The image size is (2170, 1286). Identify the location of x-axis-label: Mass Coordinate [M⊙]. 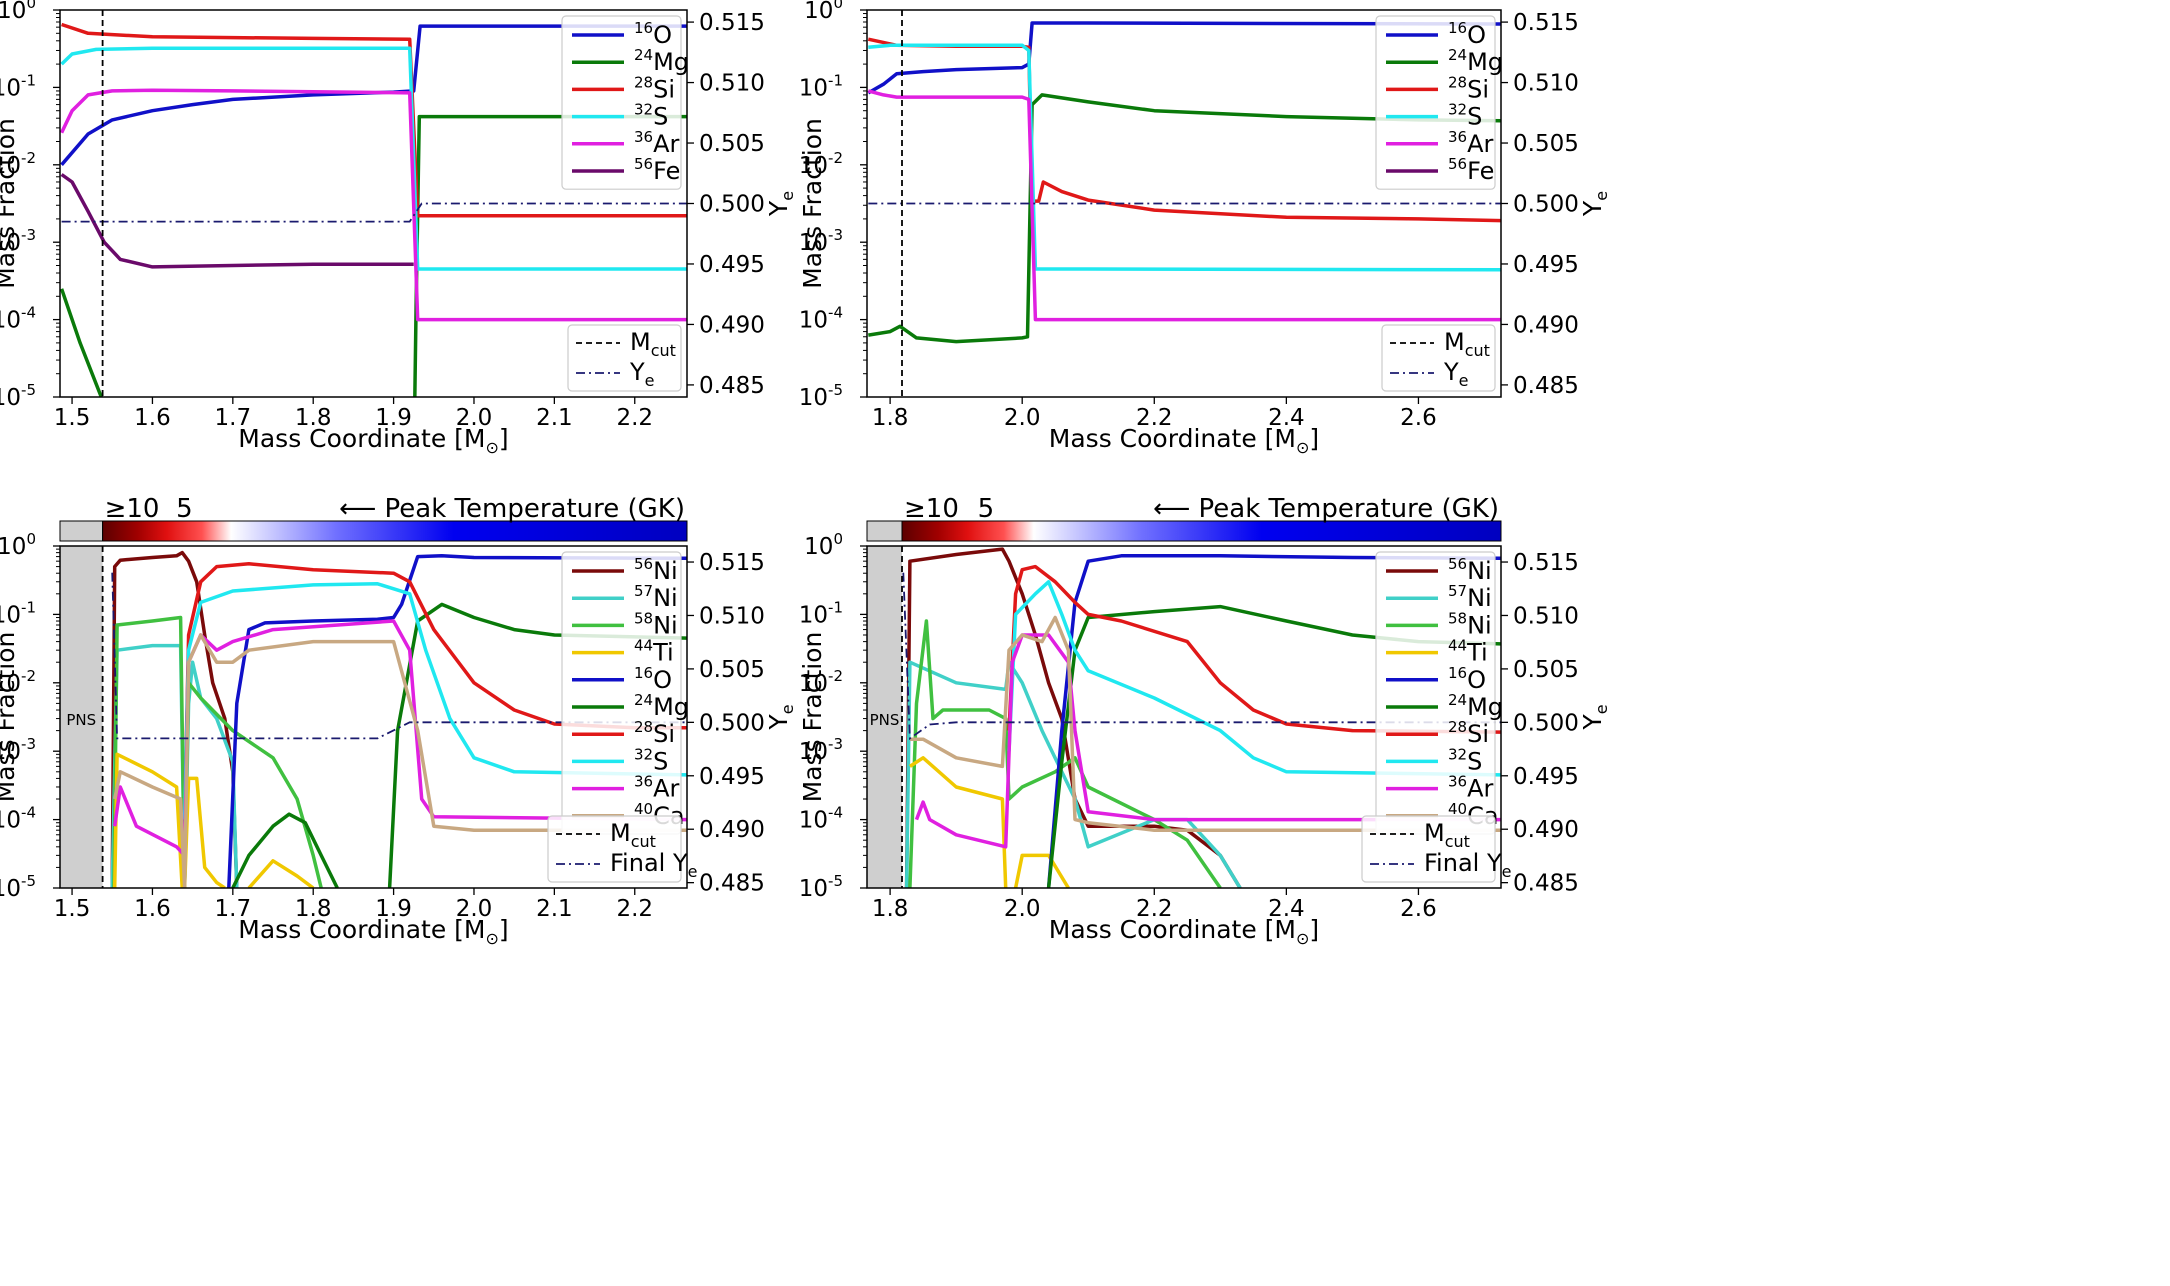
(373, 931).